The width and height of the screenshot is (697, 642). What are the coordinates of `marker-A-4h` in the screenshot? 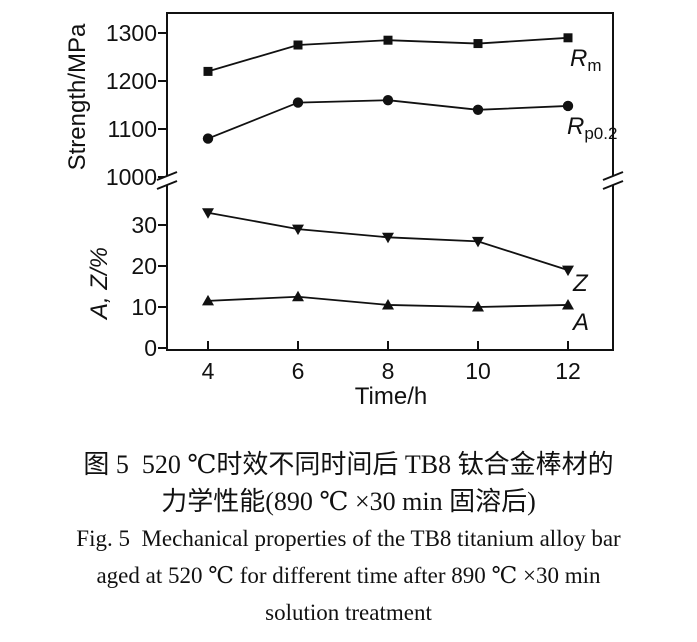 It's located at (208, 300).